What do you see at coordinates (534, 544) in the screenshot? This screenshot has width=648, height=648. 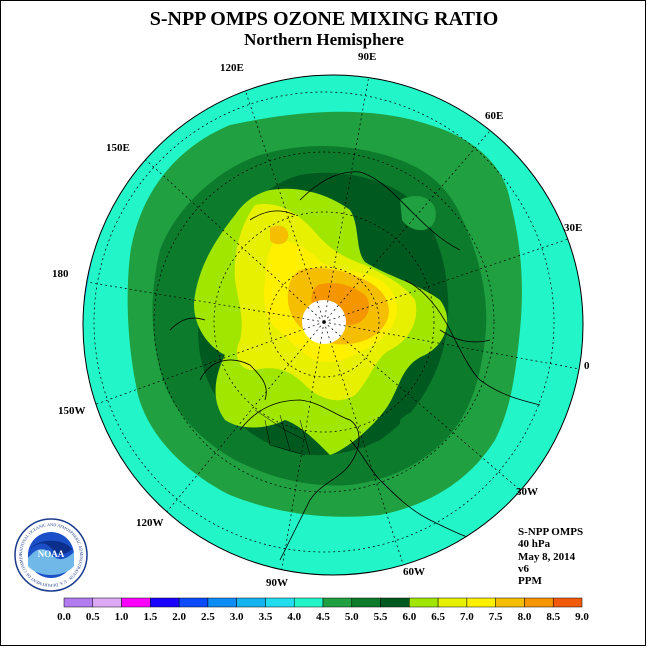 I see `info-level: 40 hPa` at bounding box center [534, 544].